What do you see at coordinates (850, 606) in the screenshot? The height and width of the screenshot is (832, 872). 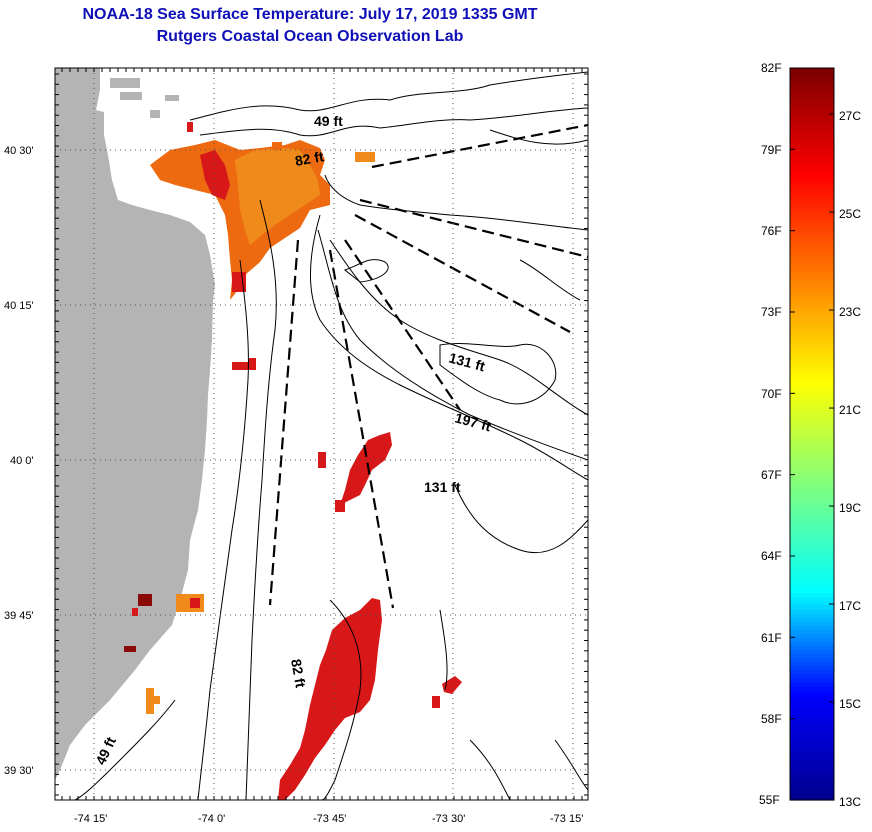 I see `cb-label-c: 17C` at bounding box center [850, 606].